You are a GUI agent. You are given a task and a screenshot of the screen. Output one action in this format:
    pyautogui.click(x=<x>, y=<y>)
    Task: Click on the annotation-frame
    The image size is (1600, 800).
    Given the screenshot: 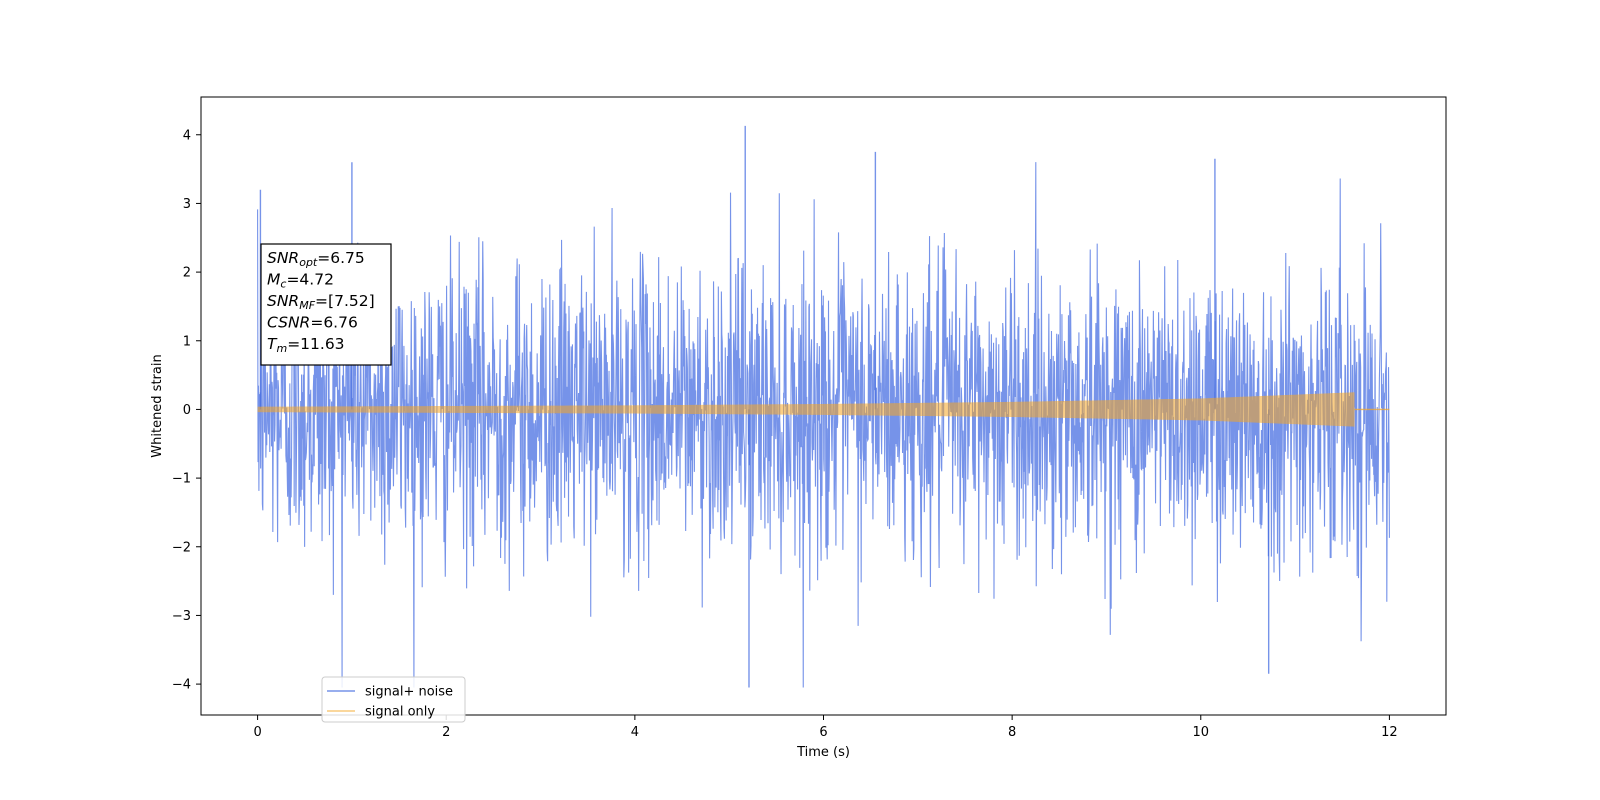 What is the action you would take?
    pyautogui.click(x=326, y=304)
    